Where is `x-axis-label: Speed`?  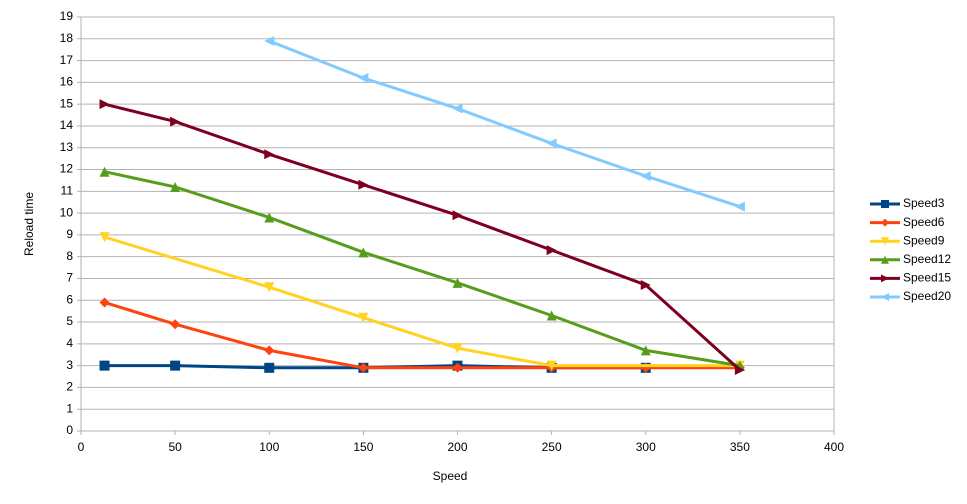
x-axis-label: Speed is located at coordinates (450, 476).